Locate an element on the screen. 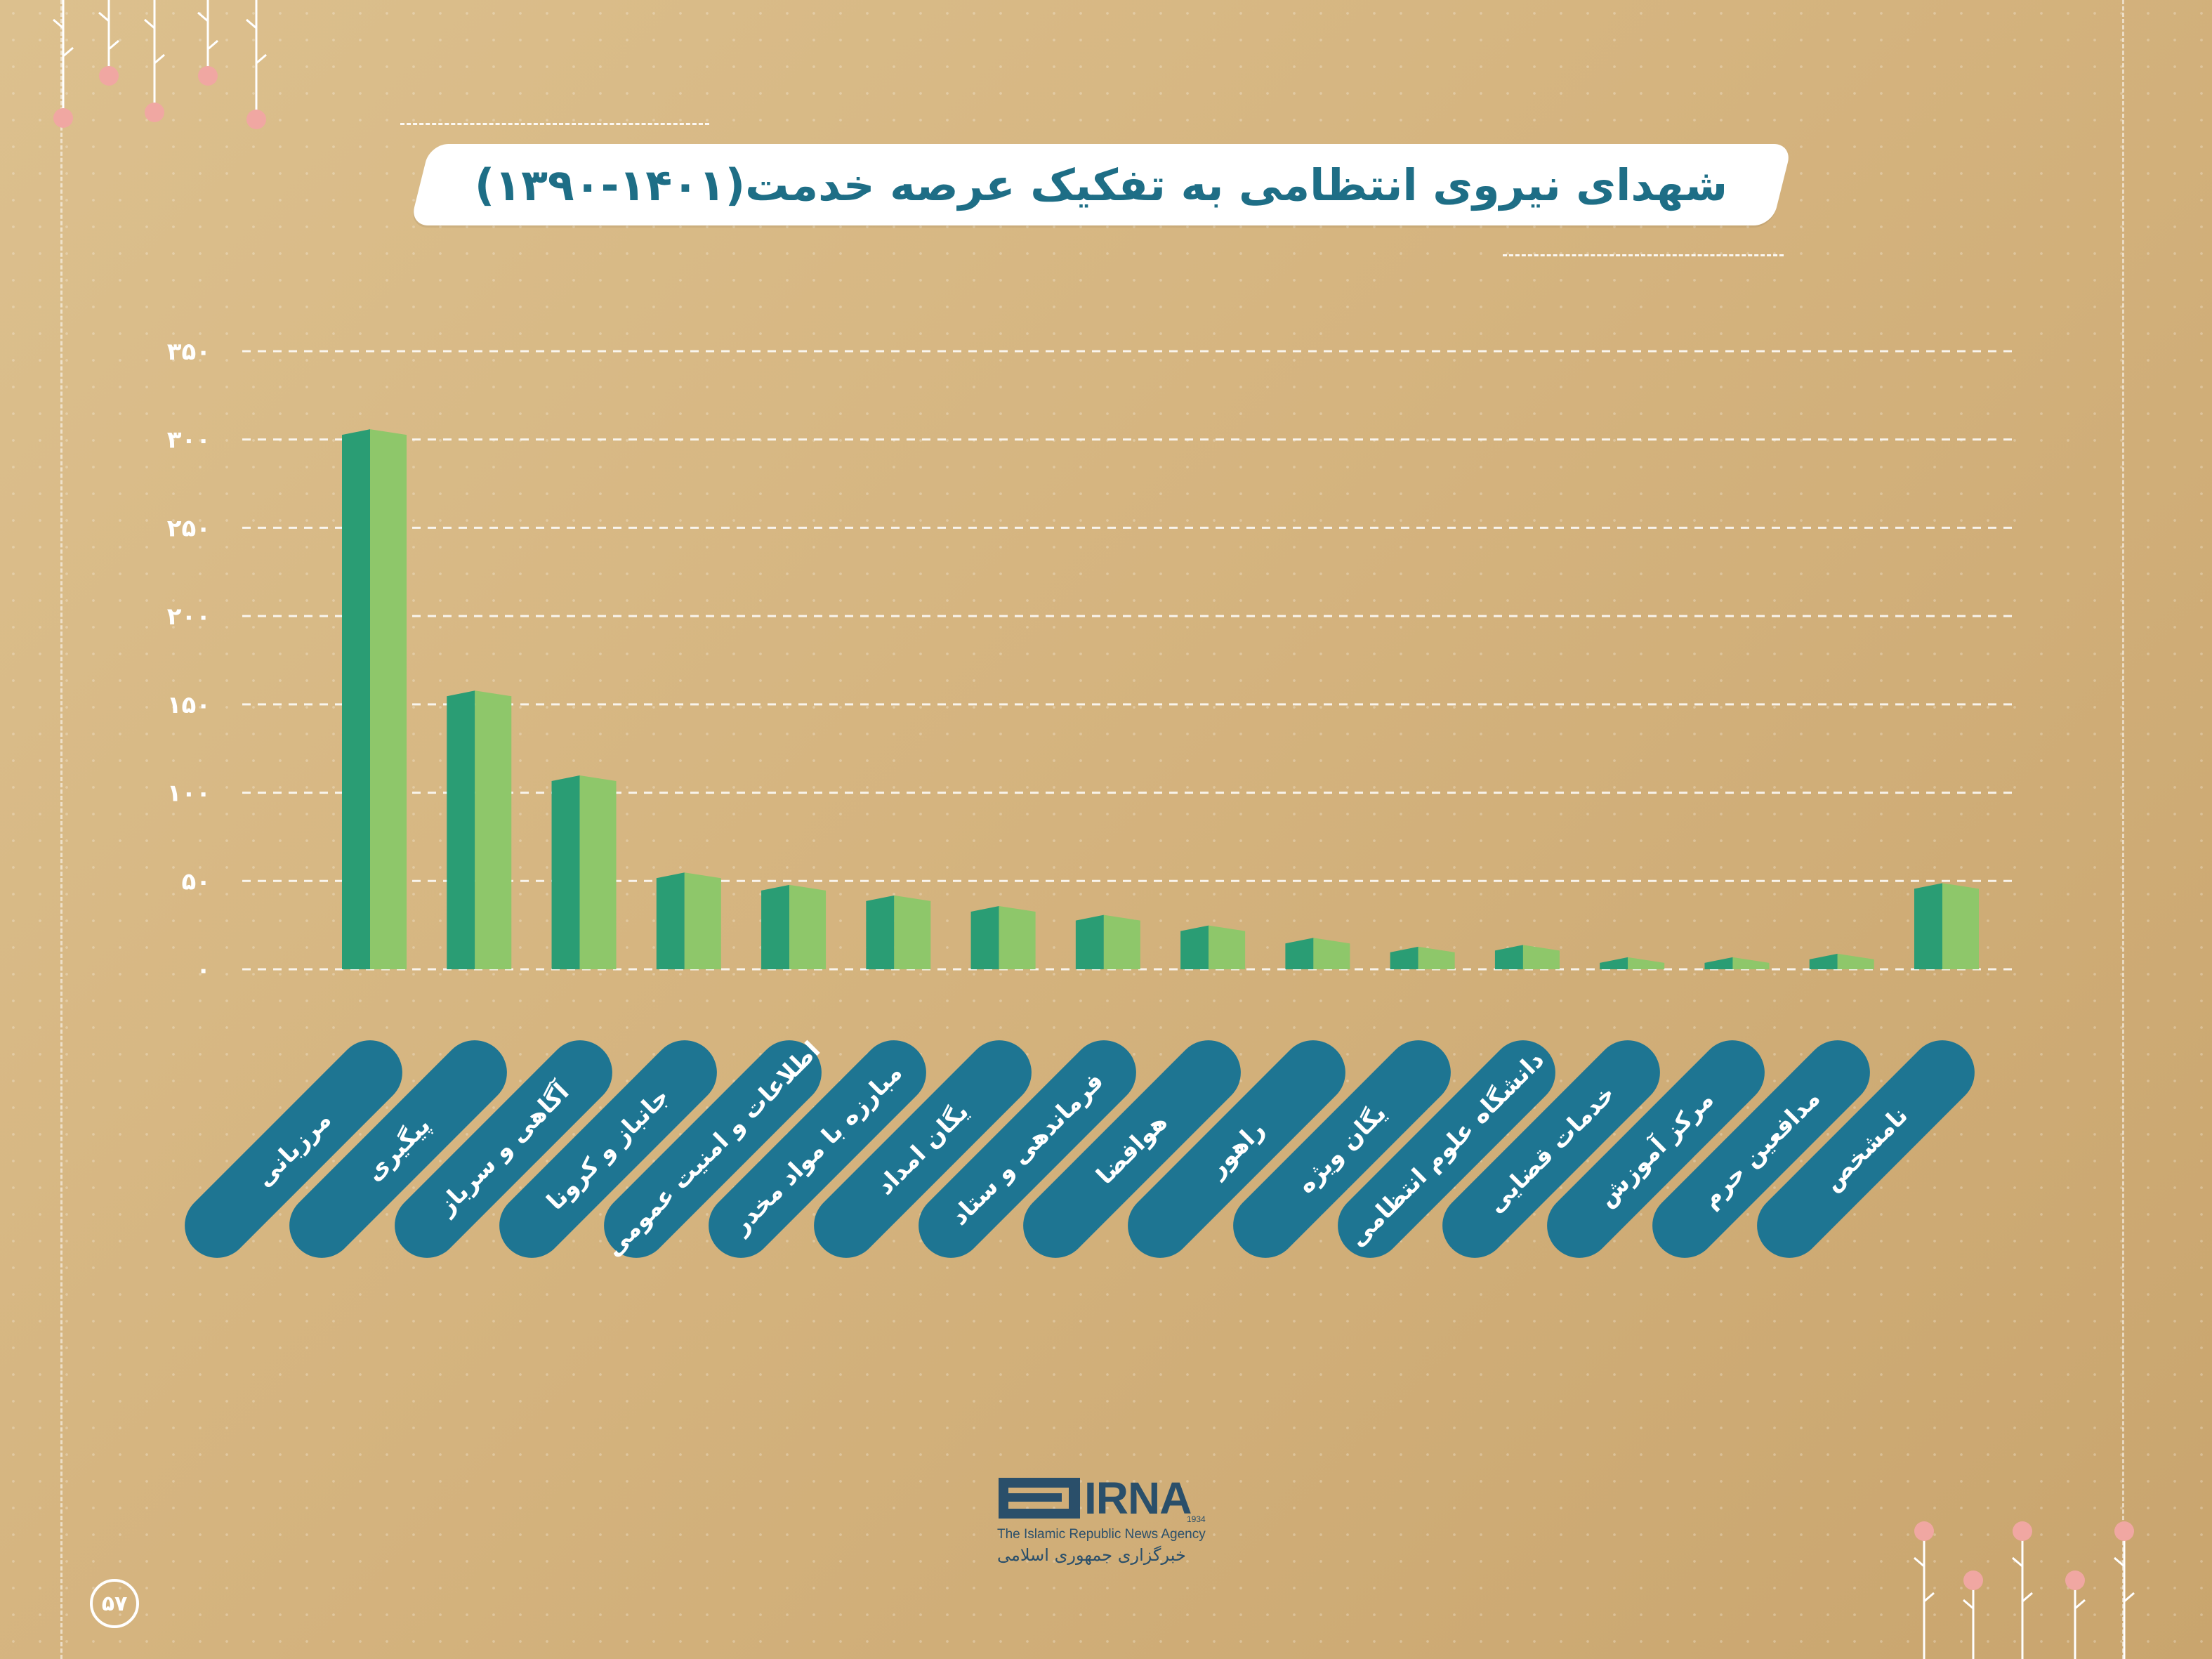  logo-wordmark: IRNA is located at coordinates (1138, 1498).